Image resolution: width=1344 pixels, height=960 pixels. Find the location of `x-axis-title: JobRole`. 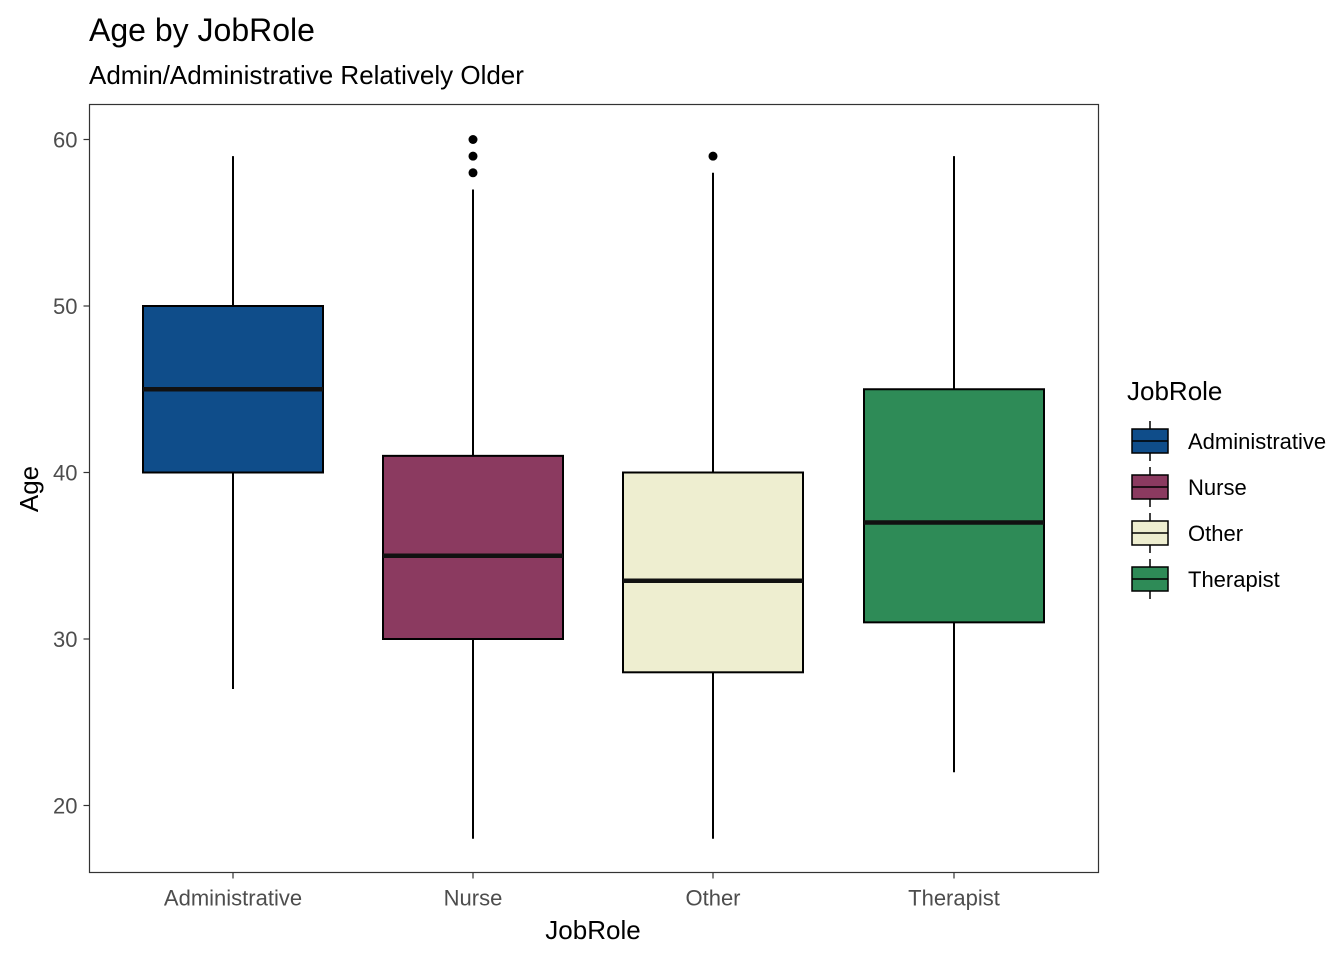

x-axis-title: JobRole is located at coordinates (592, 930).